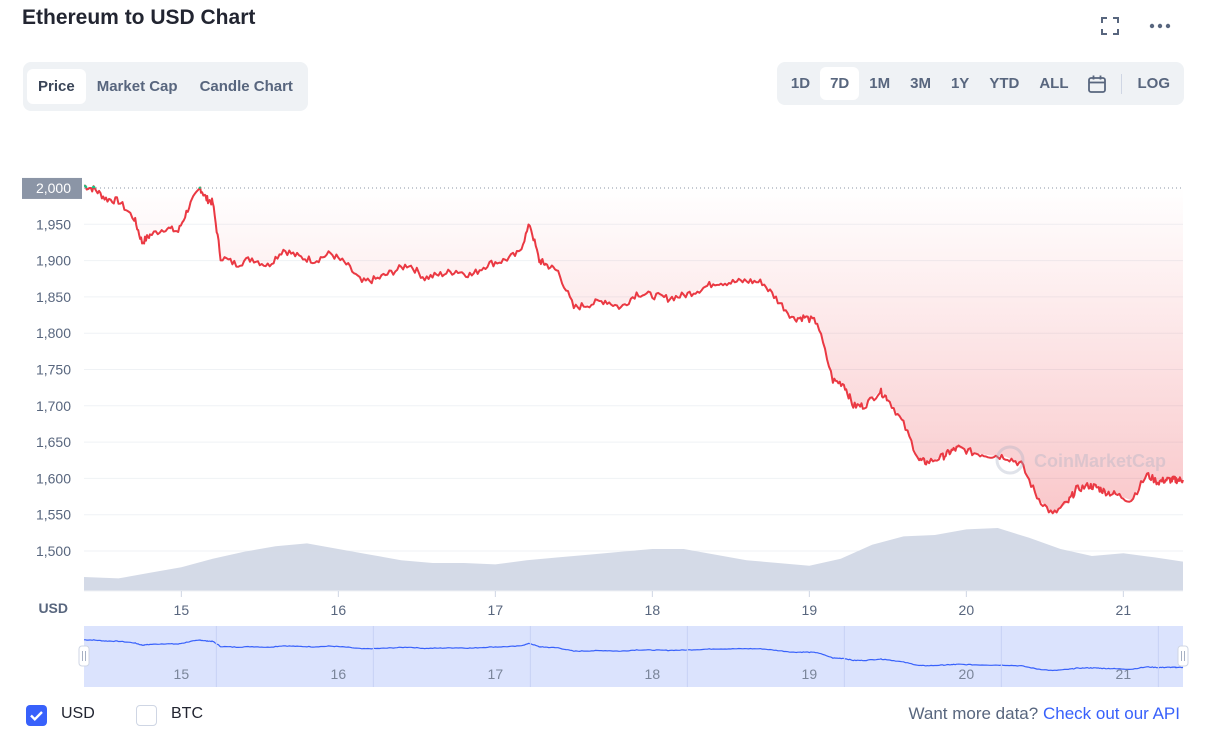 The height and width of the screenshot is (756, 1212). What do you see at coordinates (53, 224) in the screenshot?
I see `y-tick-label: 1,950` at bounding box center [53, 224].